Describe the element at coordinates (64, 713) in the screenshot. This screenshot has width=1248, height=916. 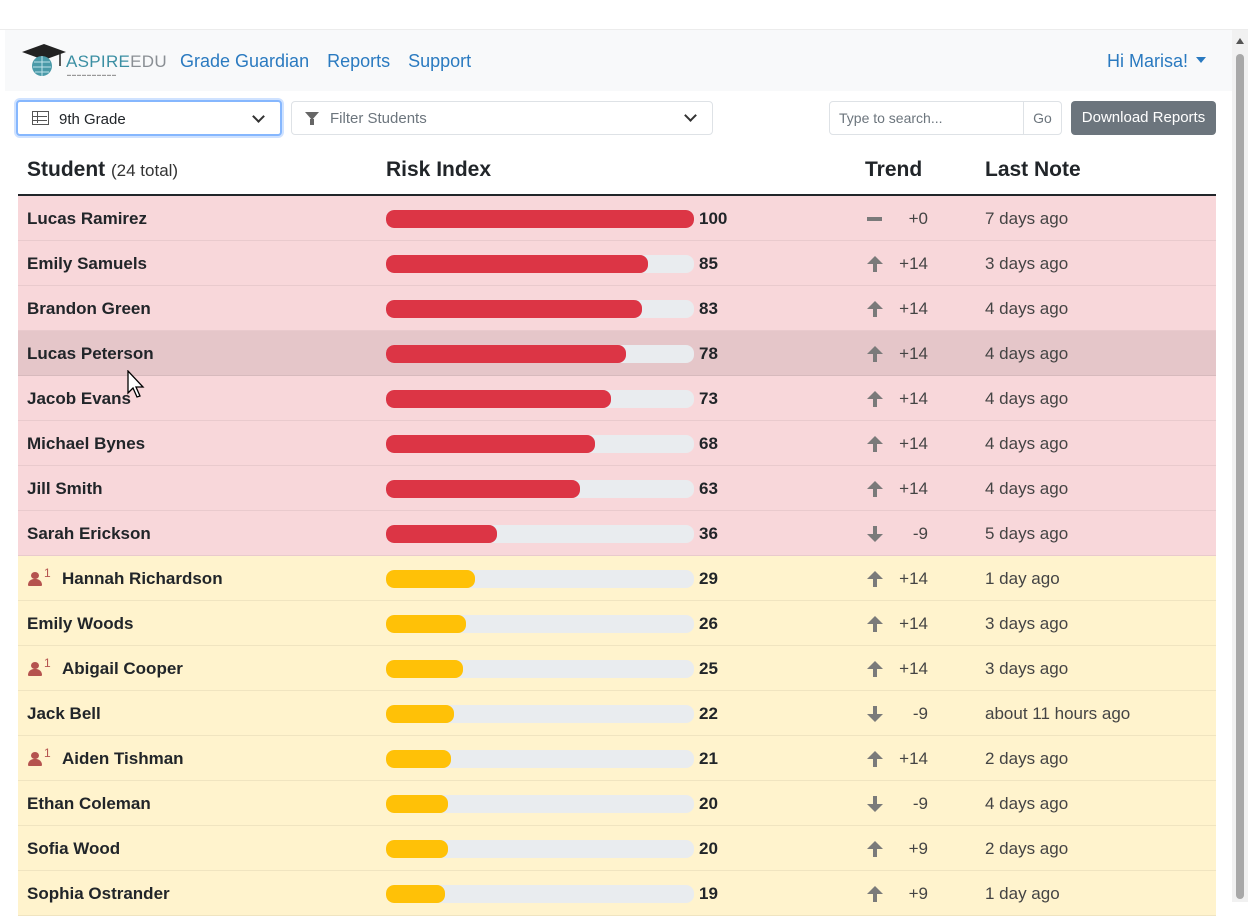
I see `student-name: Jack Bell` at that location.